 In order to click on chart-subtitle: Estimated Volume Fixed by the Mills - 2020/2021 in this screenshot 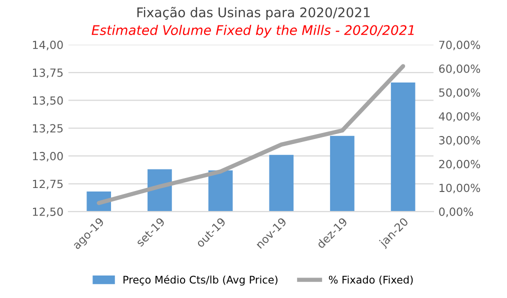, I will do `click(253, 31)`.